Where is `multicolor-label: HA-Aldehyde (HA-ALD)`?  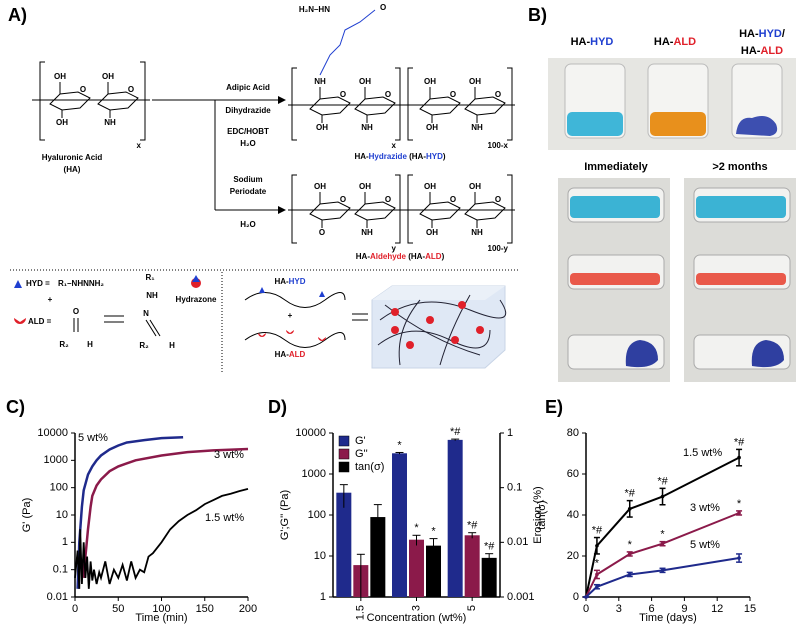 multicolor-label: HA-Aldehyde (HA-ALD) is located at coordinates (400, 256).